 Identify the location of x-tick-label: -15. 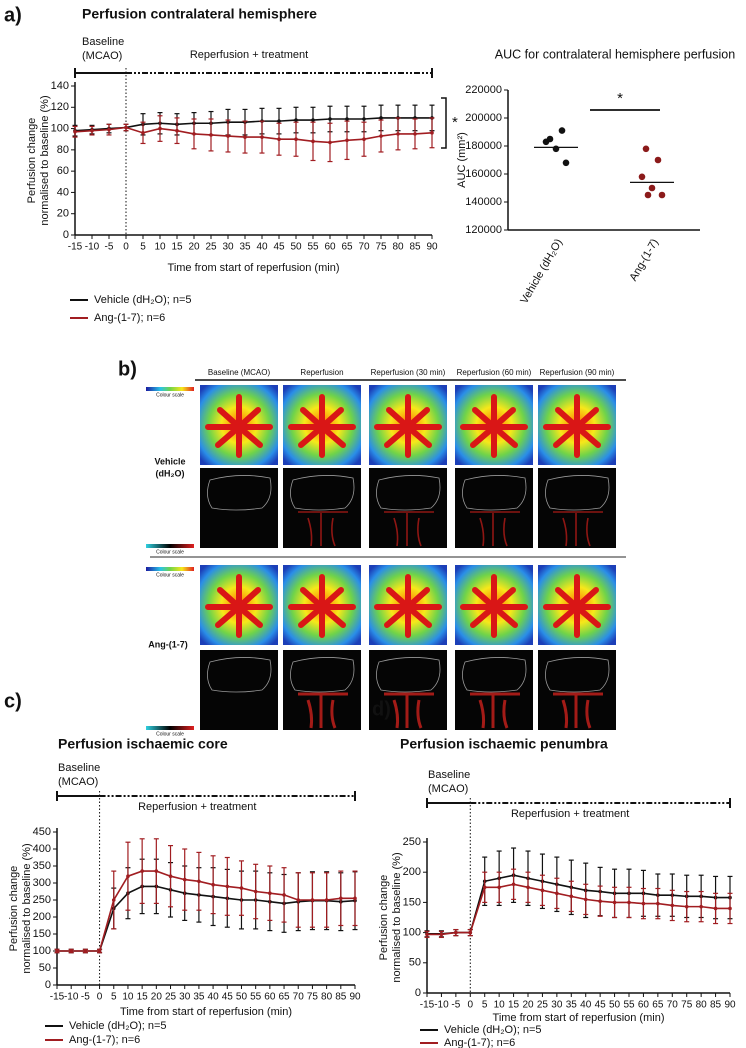
(57, 997).